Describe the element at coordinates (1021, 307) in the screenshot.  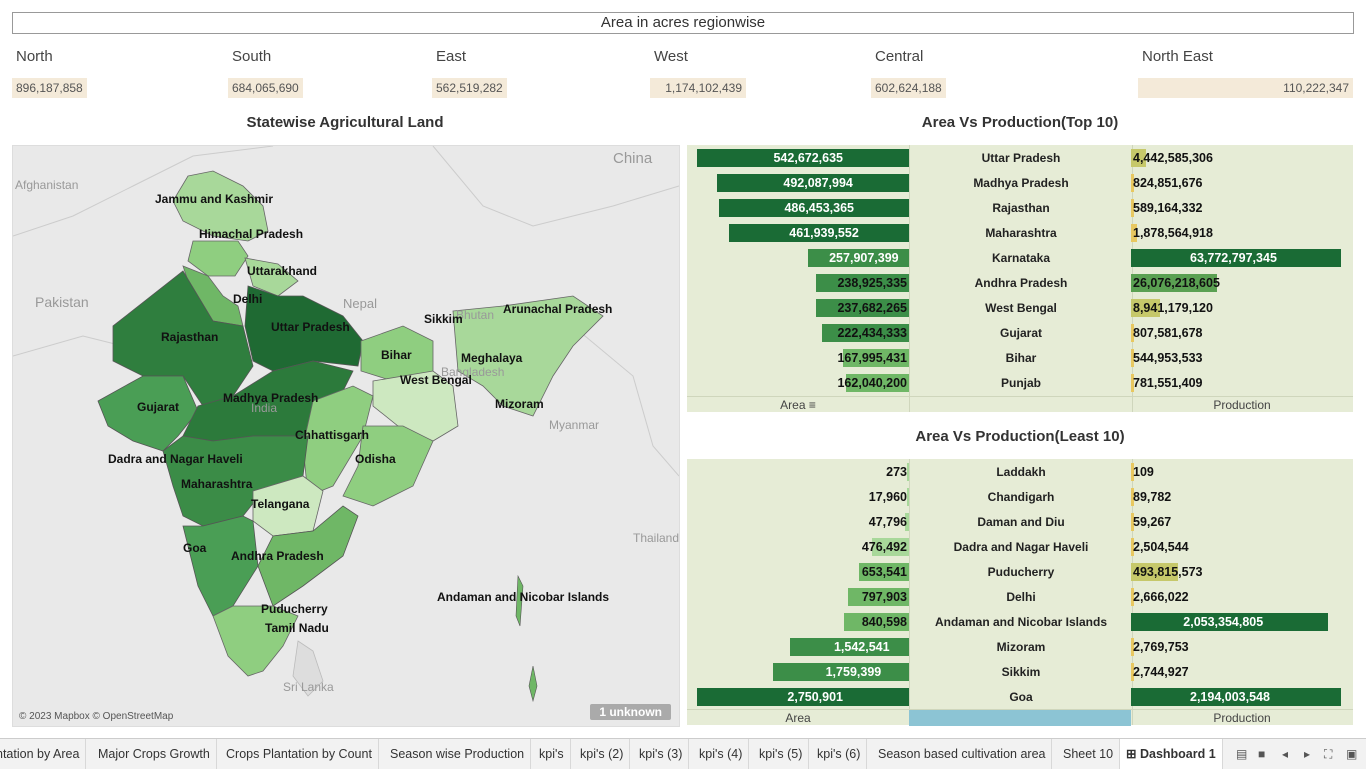
I see `state-row: West Bengal` at that location.